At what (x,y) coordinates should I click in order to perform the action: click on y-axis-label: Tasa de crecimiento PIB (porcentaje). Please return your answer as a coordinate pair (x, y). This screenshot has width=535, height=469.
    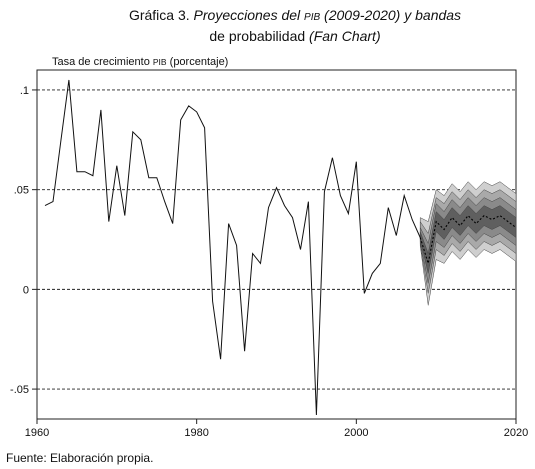
    Looking at the image, I should click on (140, 62).